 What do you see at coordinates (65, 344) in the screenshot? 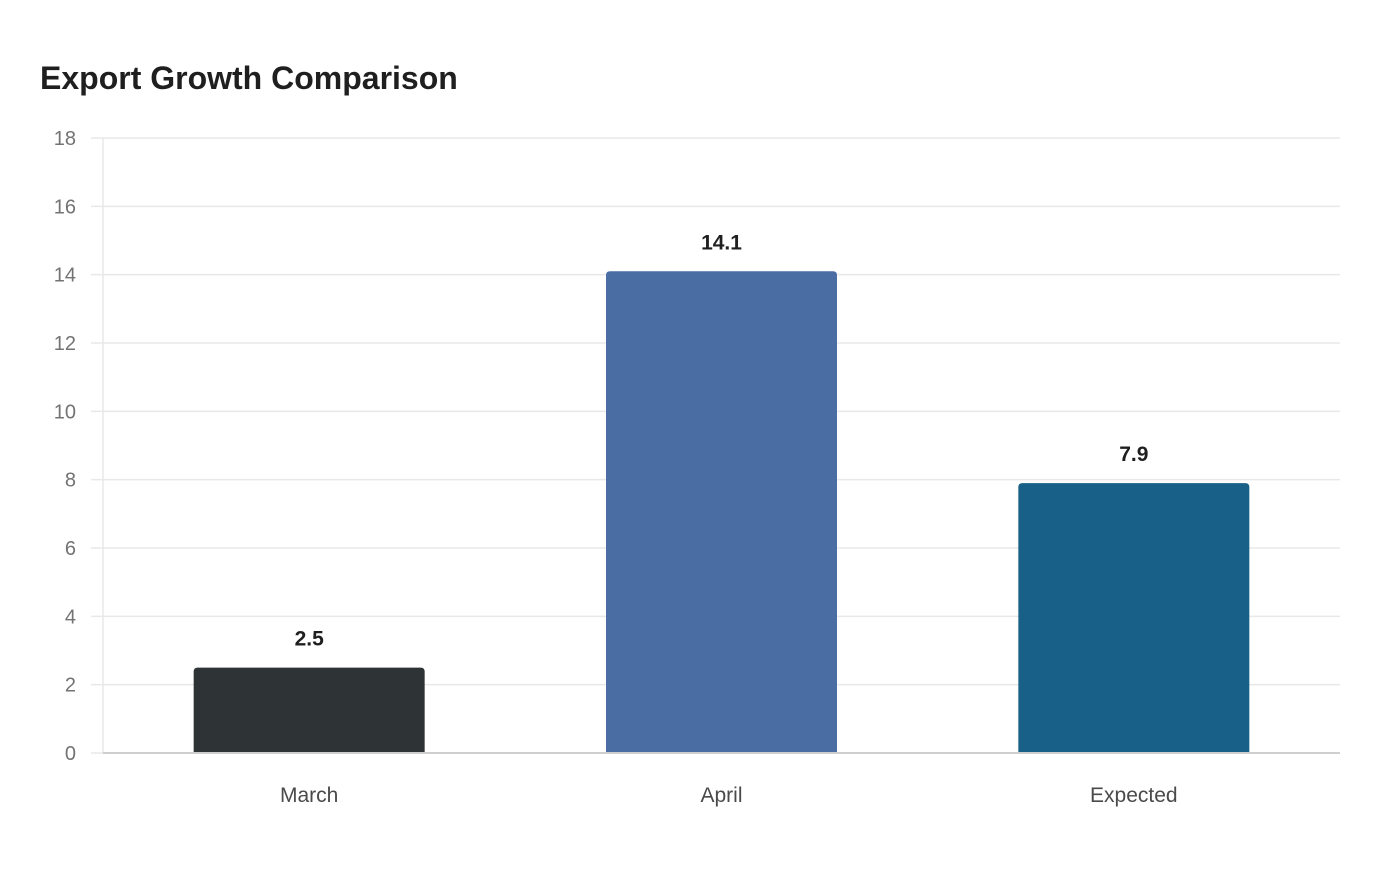
I see `y-tick-label: 12` at bounding box center [65, 344].